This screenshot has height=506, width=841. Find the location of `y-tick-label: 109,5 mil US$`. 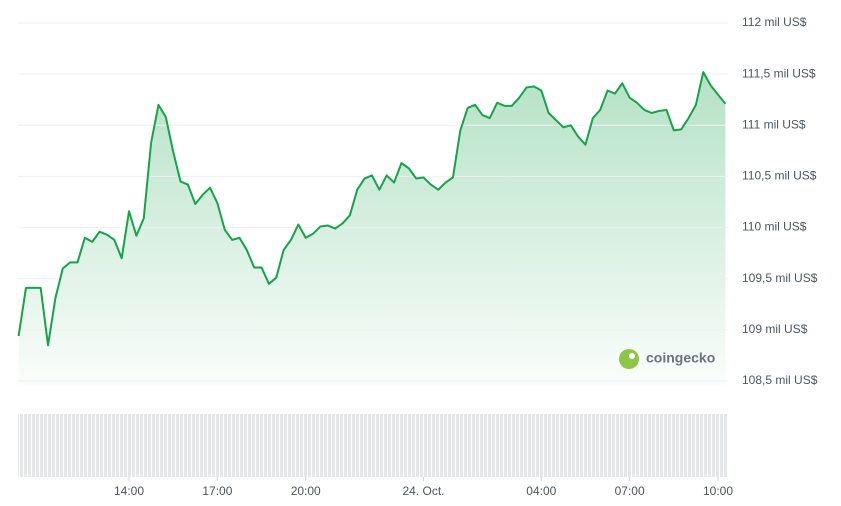

y-tick-label: 109,5 mil US$ is located at coordinates (780, 278).